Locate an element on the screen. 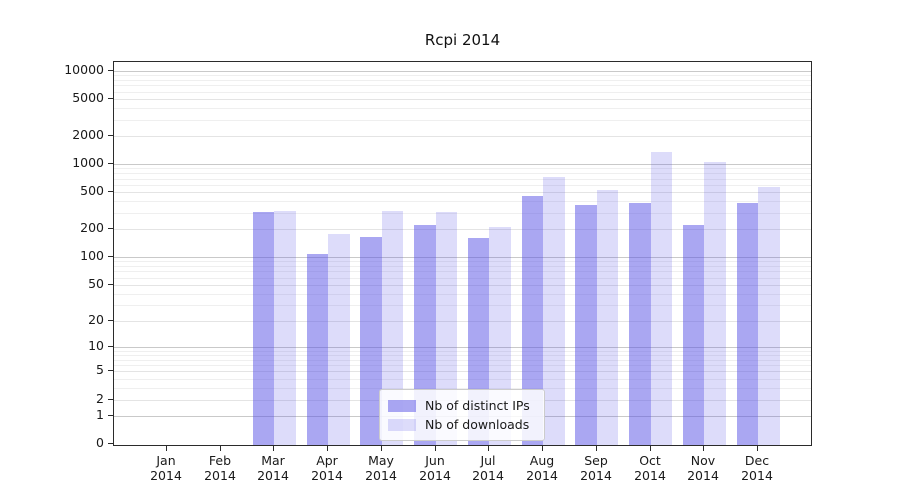  bar-downloads-may is located at coordinates (392, 328).